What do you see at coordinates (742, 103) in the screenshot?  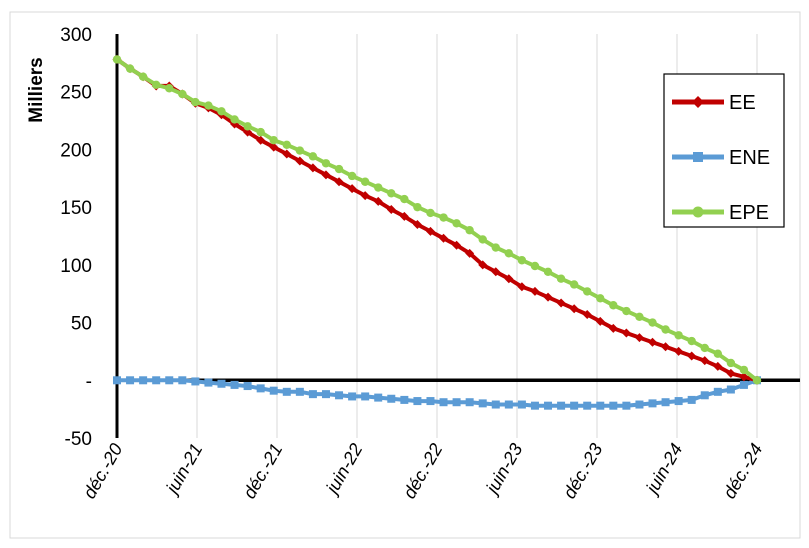 I see `legend-label: EE` at bounding box center [742, 103].